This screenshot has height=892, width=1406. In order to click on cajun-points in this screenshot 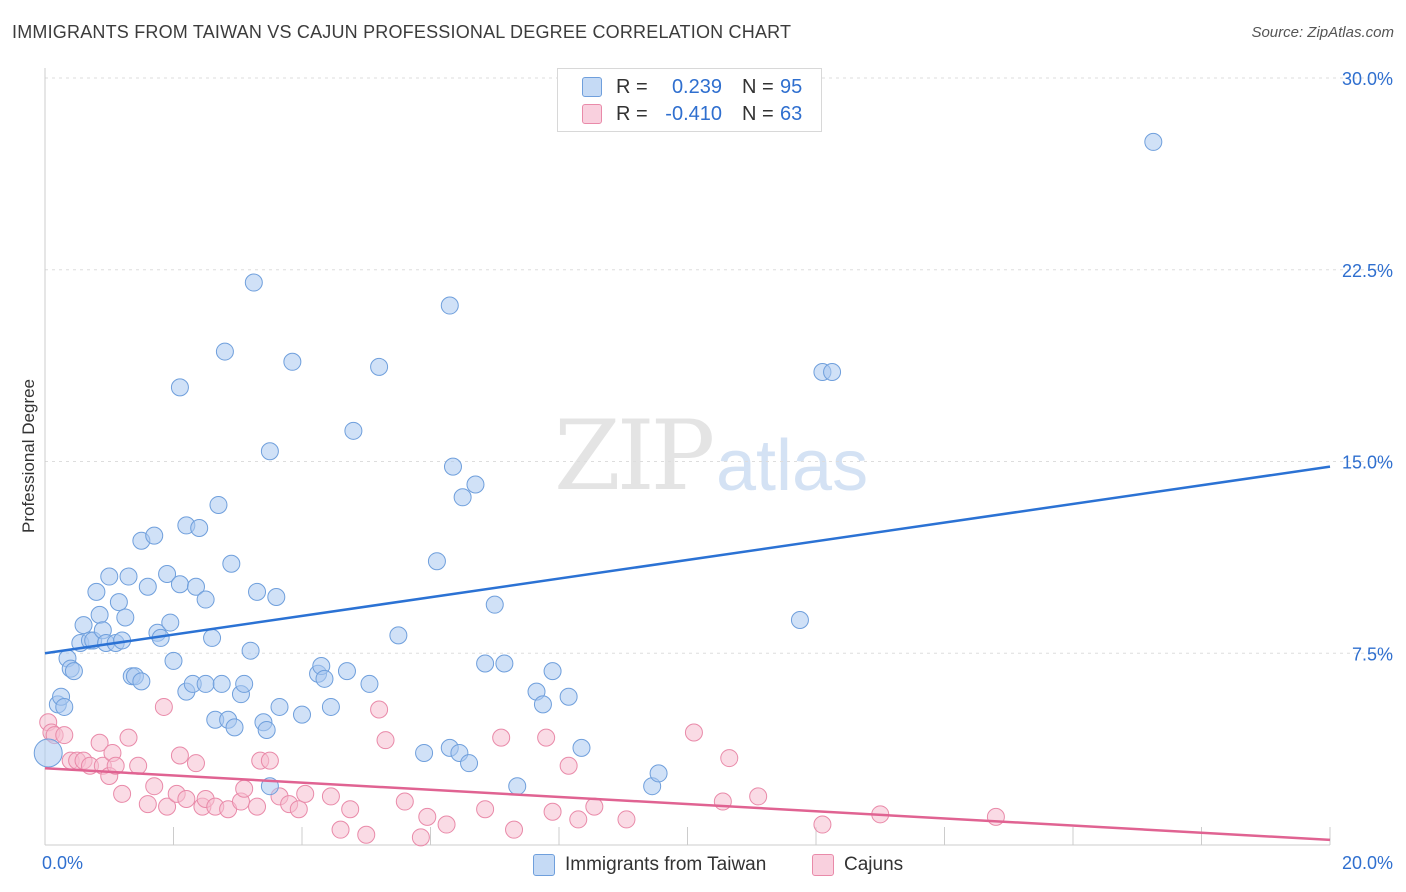, I will do `click(522, 772)`.